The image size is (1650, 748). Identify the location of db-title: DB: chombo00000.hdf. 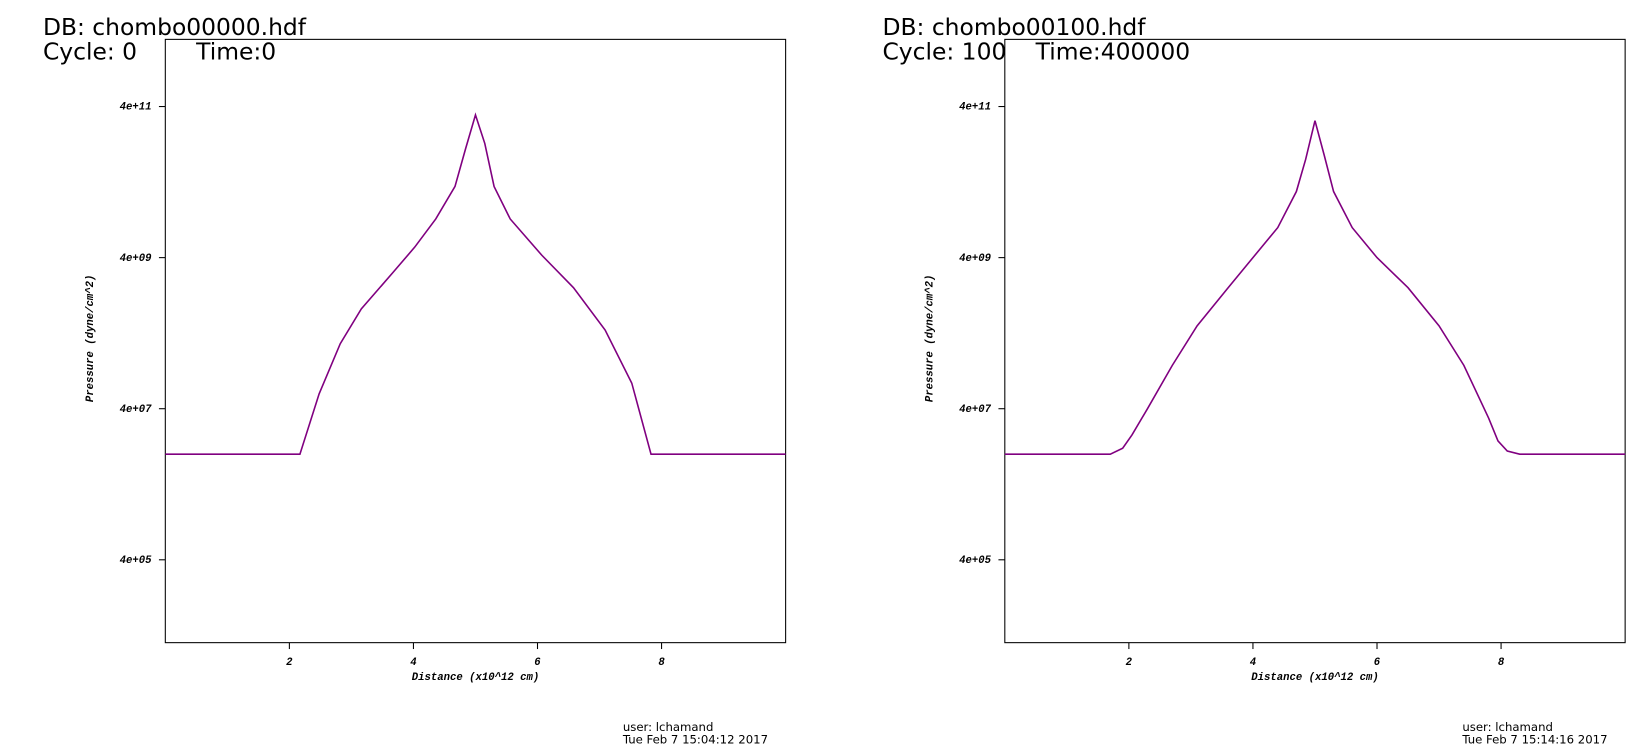
(175, 27).